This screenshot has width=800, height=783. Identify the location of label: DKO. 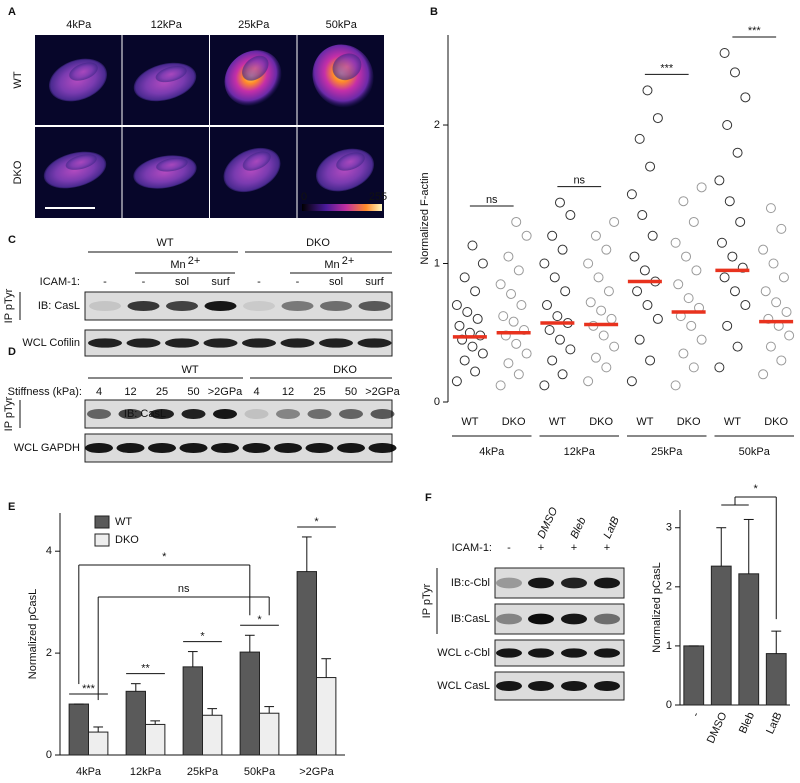
(318, 243).